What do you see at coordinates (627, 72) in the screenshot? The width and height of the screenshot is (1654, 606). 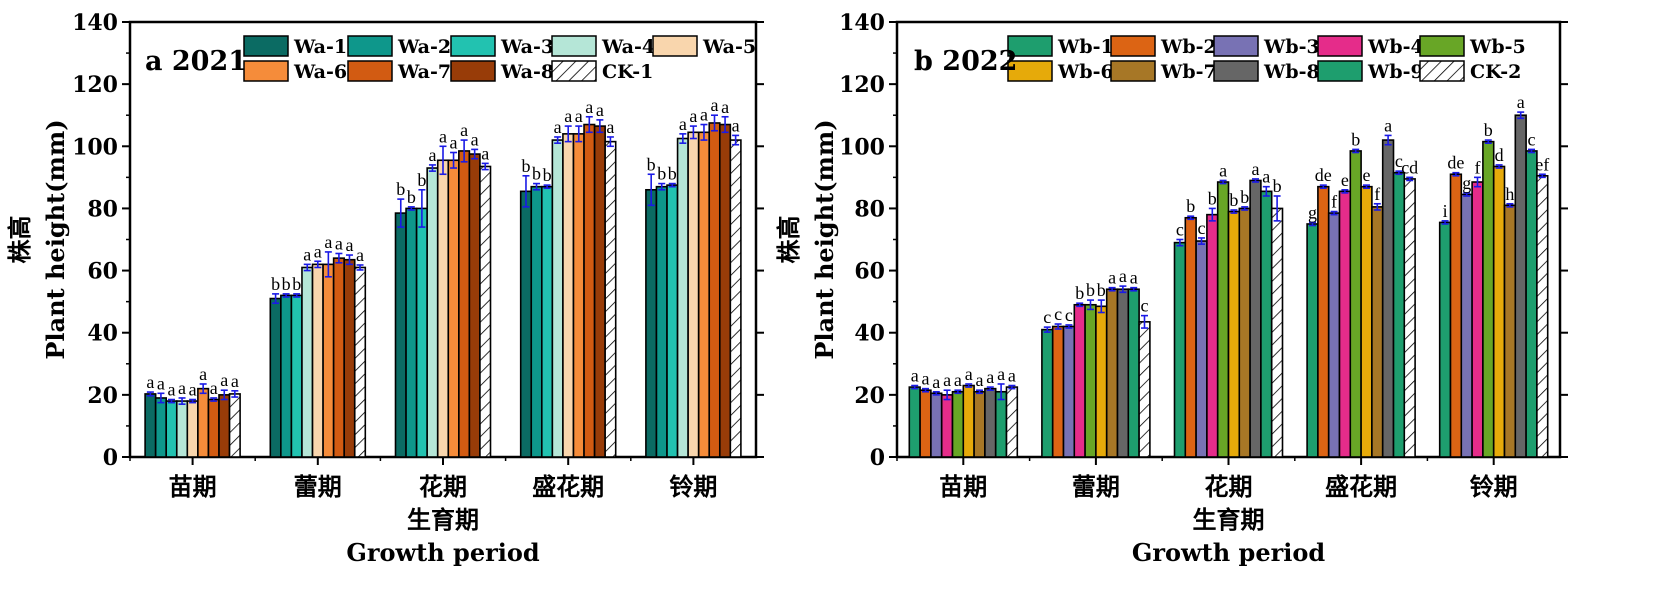 I see `legend-label: CK-1` at bounding box center [627, 72].